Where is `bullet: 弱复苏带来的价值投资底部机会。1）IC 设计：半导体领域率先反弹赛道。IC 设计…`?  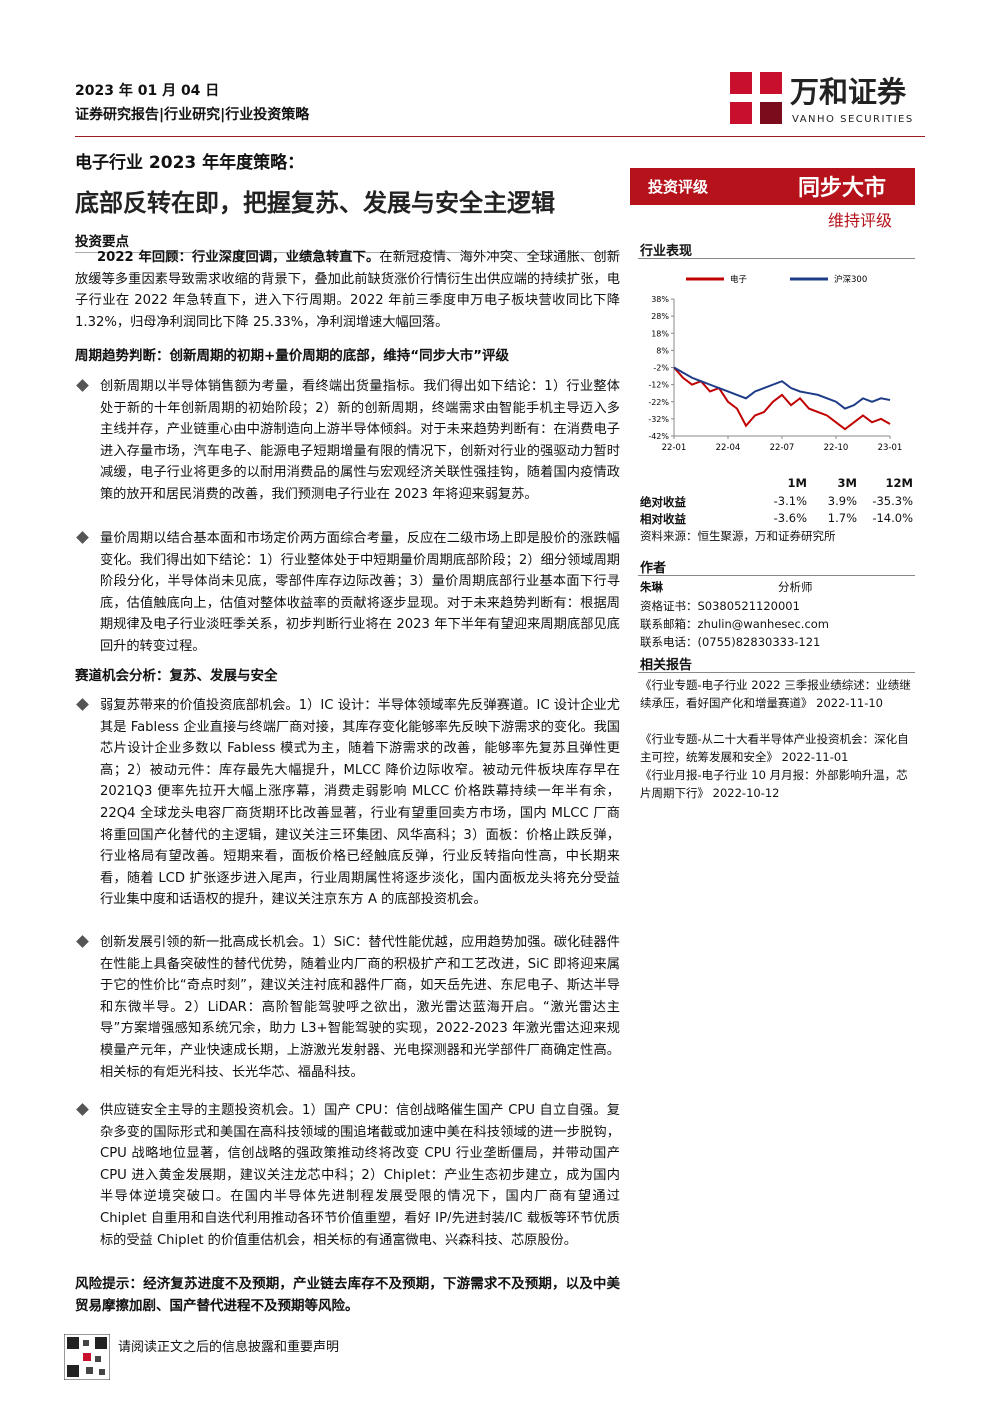 bullet: 弱复苏带来的价值投资底部机会。1）IC 设计：半导体领域率先反弹赛道。IC 设计… is located at coordinates (348, 803).